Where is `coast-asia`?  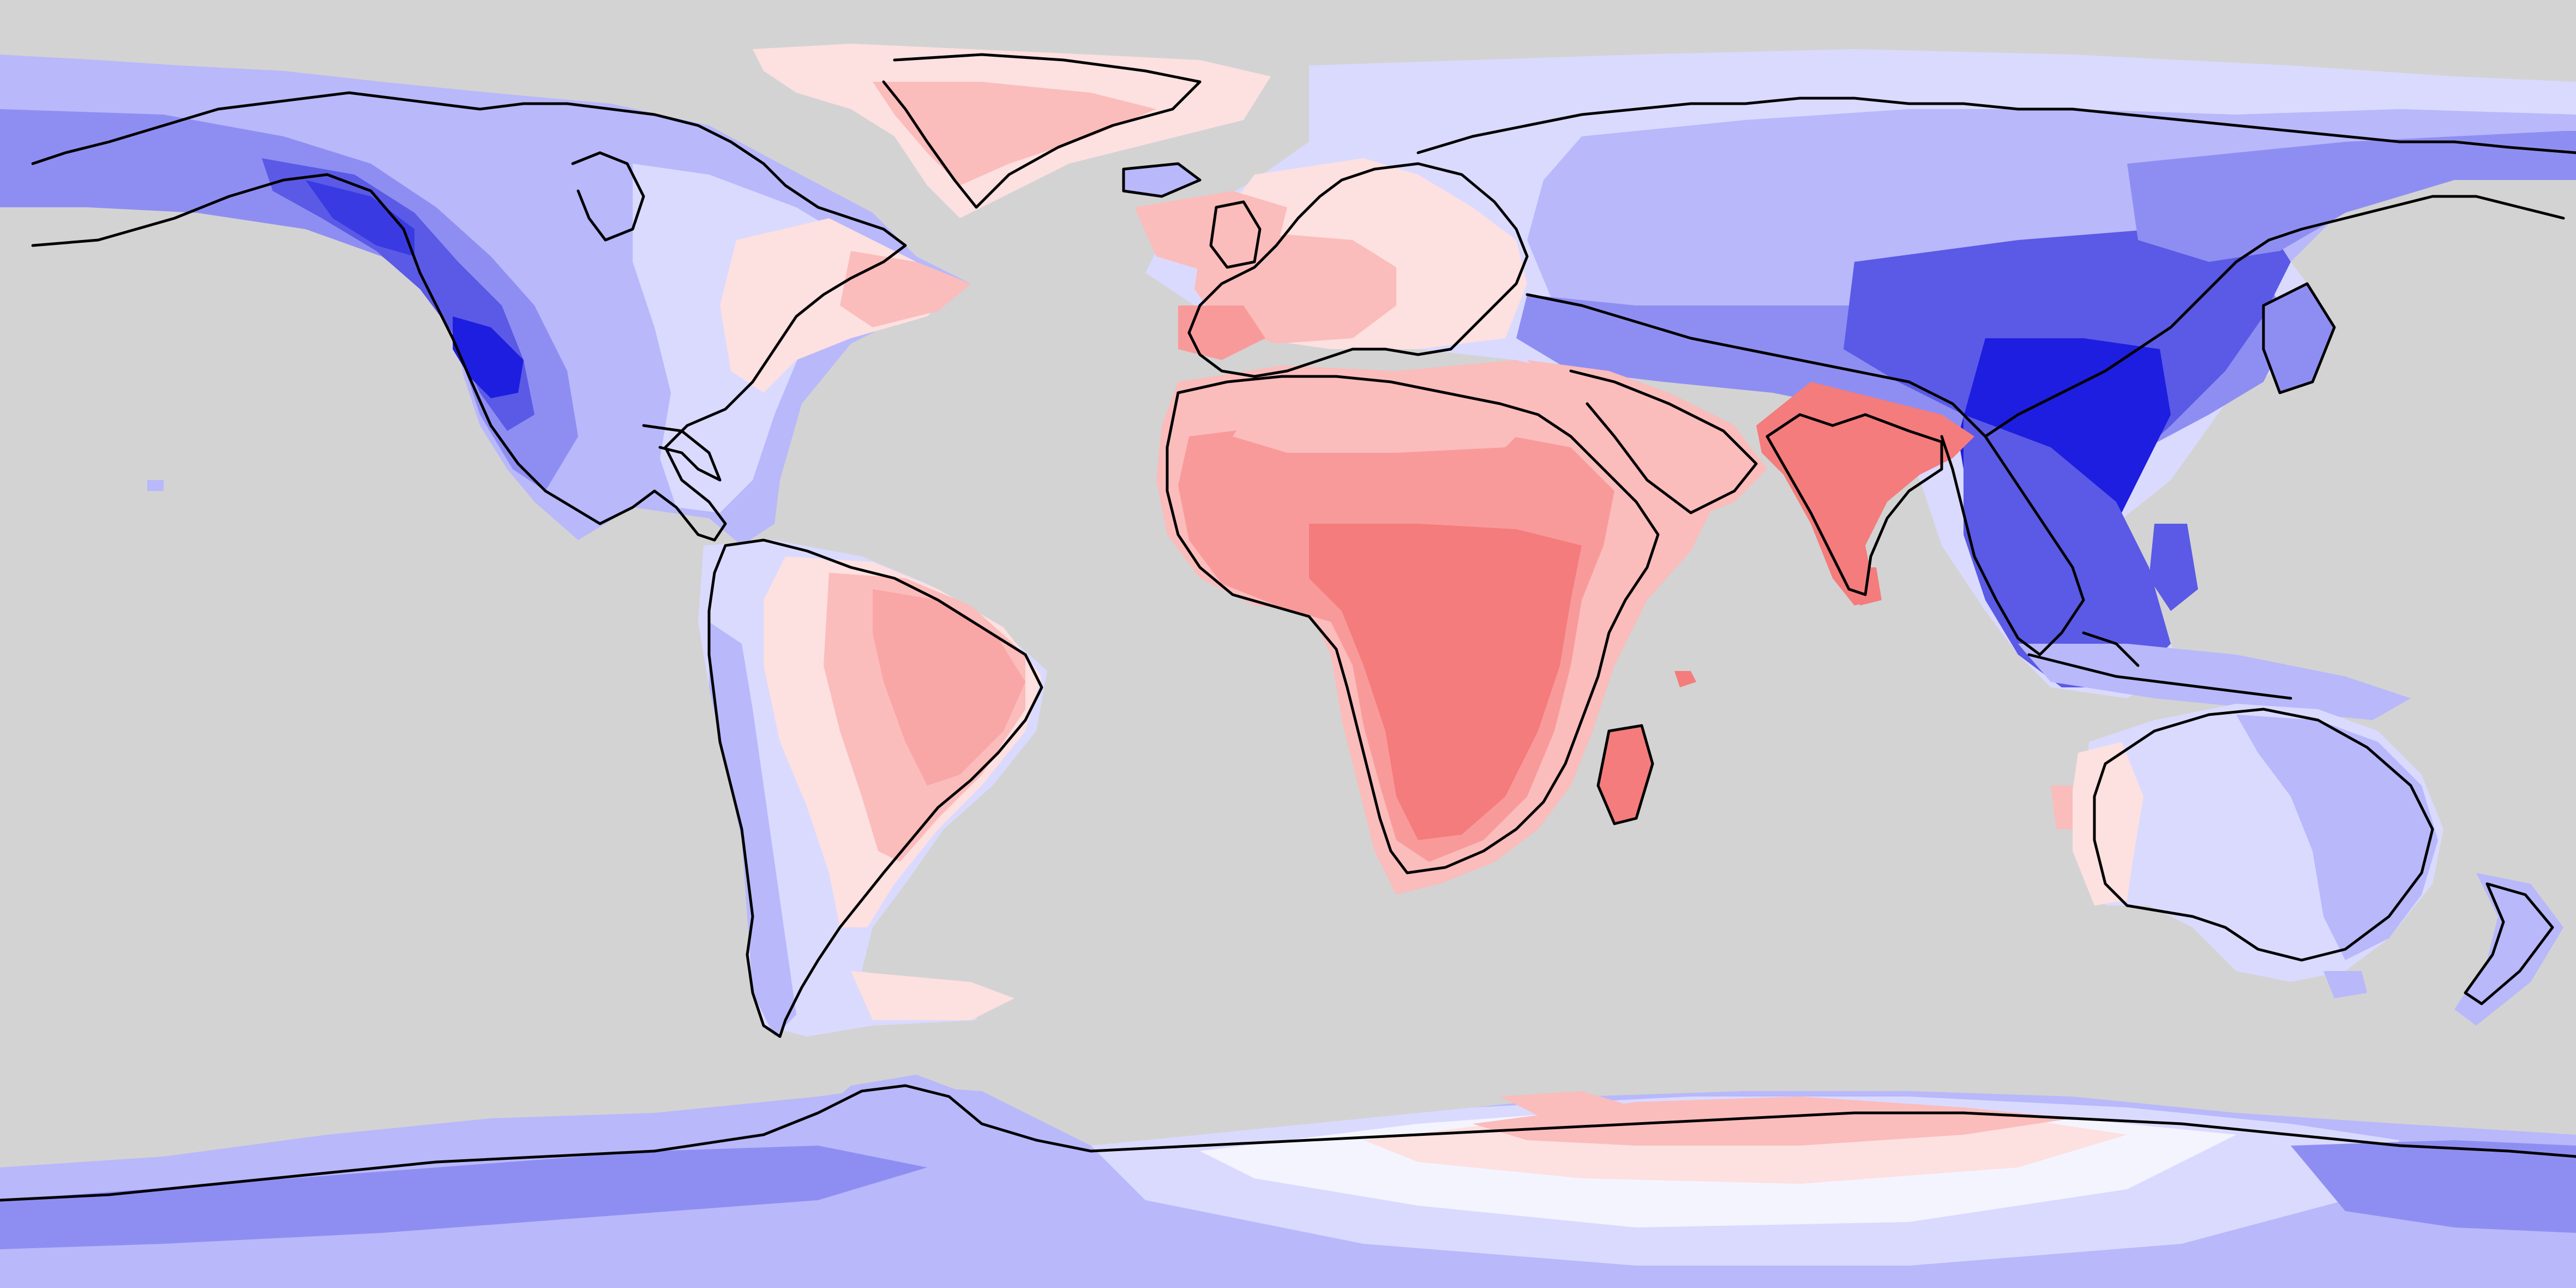
coast-asia is located at coordinates (2046, 426).